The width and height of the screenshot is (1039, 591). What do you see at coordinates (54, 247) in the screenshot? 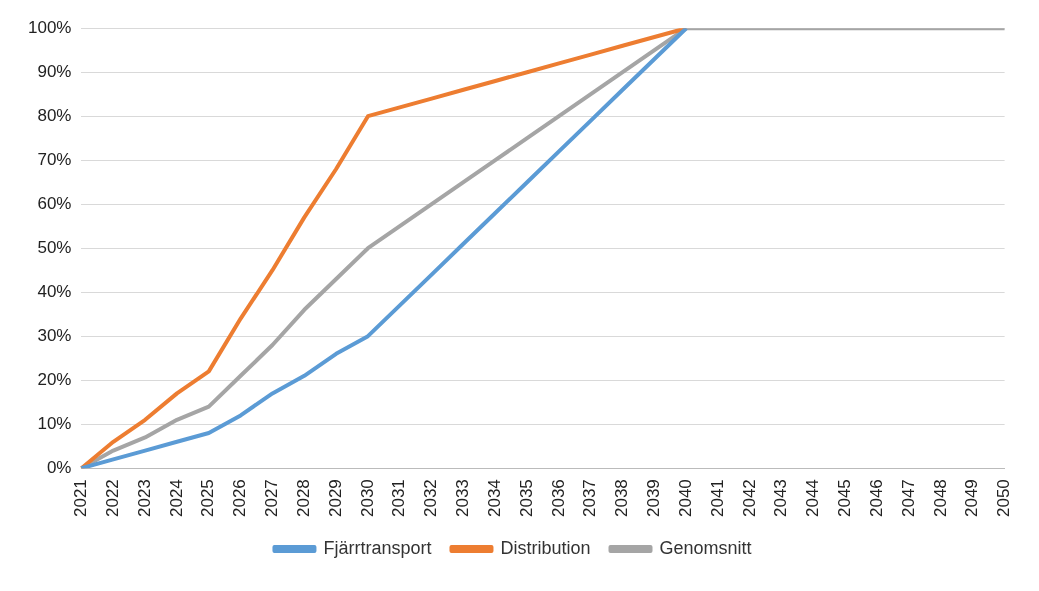
I see `y-tick-label: 50%` at bounding box center [54, 247].